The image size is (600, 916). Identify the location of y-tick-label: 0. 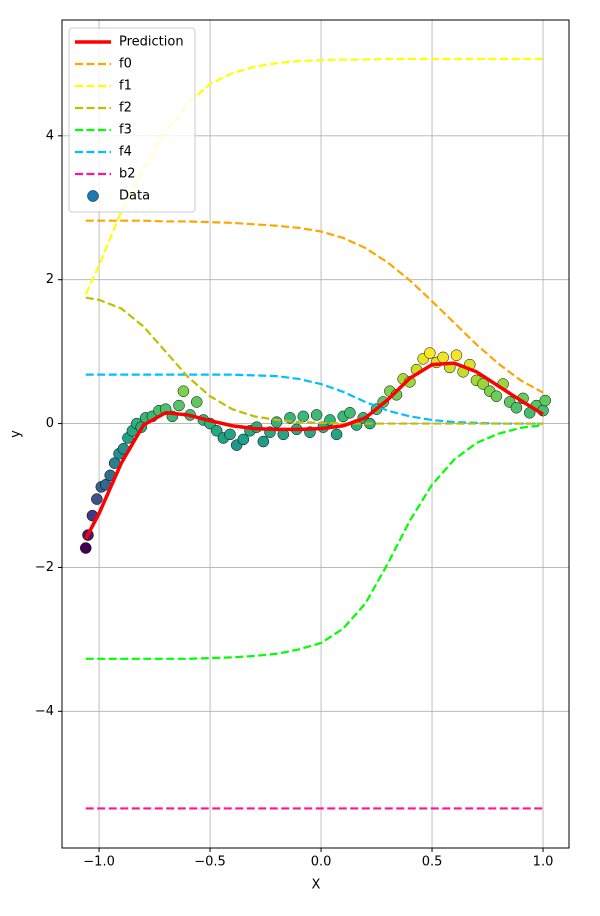
(50, 423).